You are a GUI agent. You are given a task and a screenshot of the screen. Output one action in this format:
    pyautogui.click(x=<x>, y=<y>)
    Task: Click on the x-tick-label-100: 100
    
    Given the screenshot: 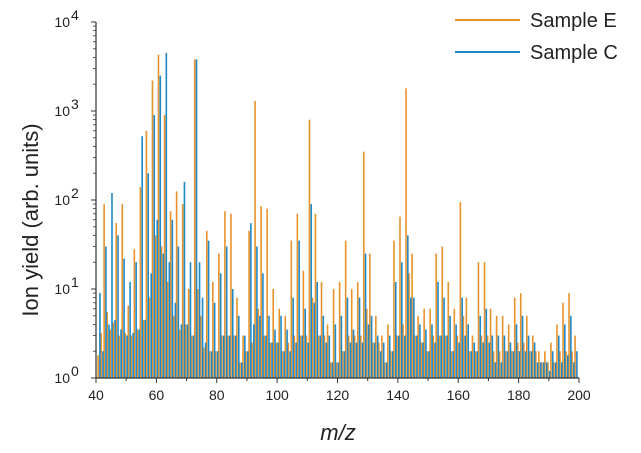 What is the action you would take?
    pyautogui.click(x=277, y=395)
    